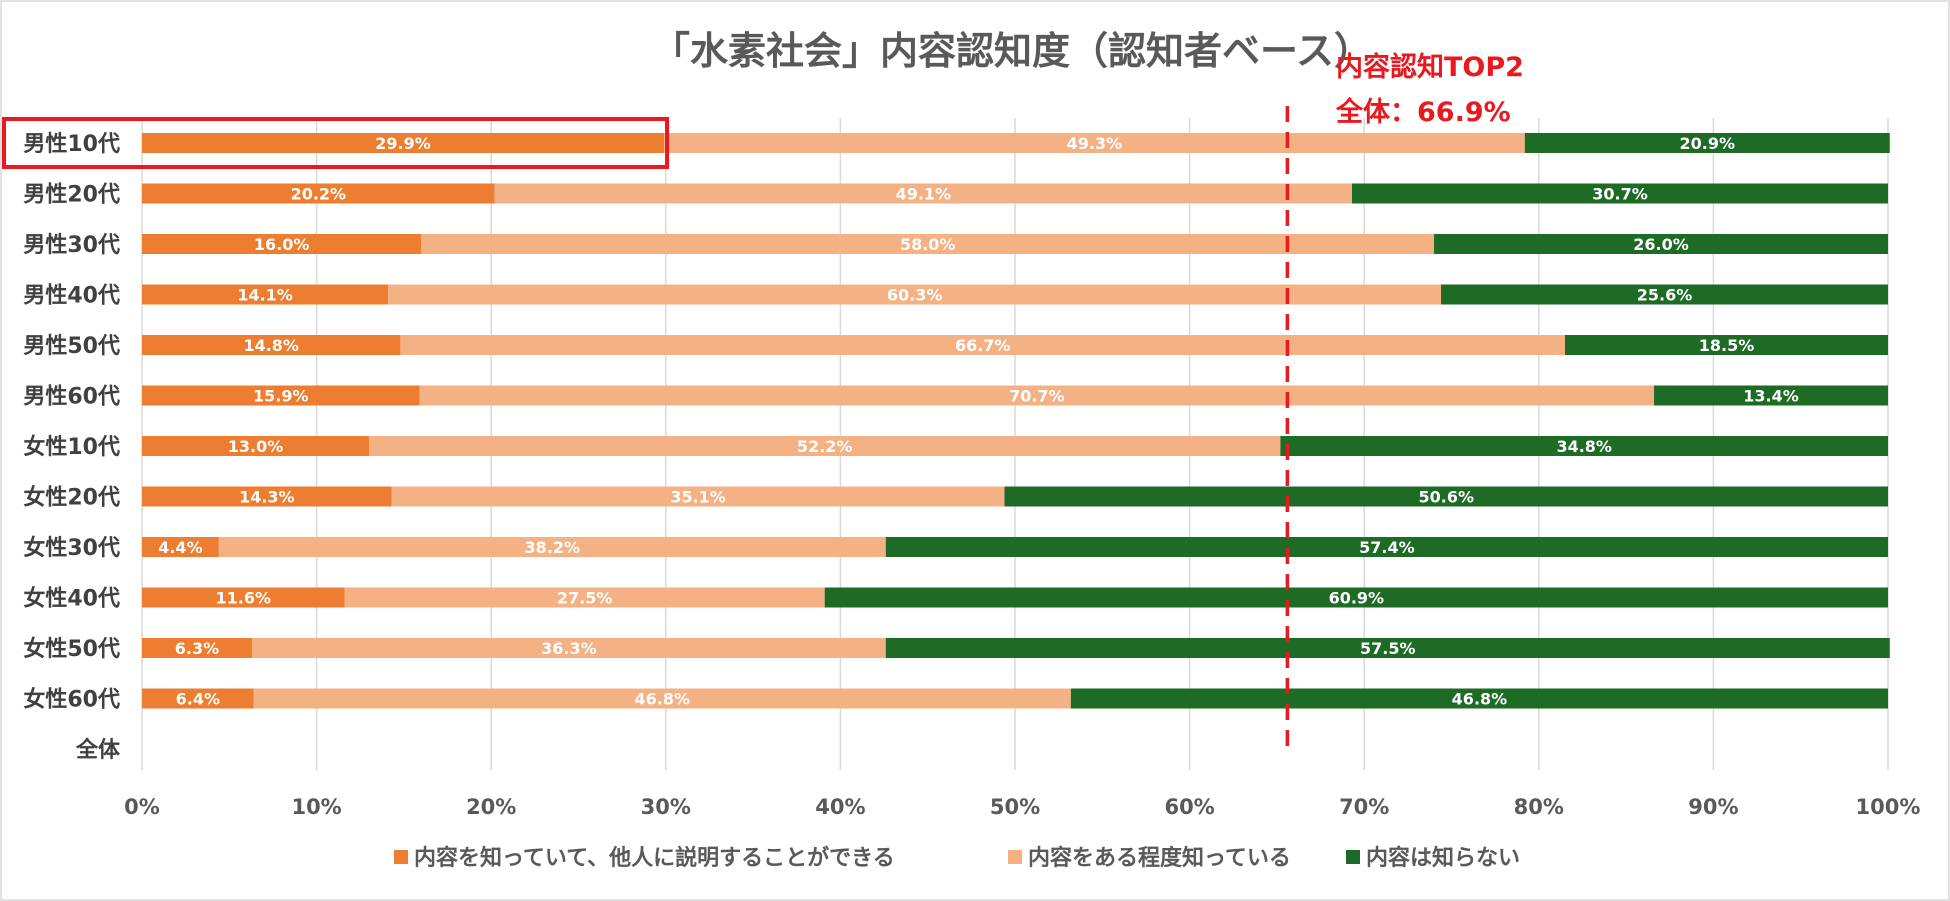 This screenshot has height=901, width=1950. I want to click on data-label: 15.9%, so click(281, 396).